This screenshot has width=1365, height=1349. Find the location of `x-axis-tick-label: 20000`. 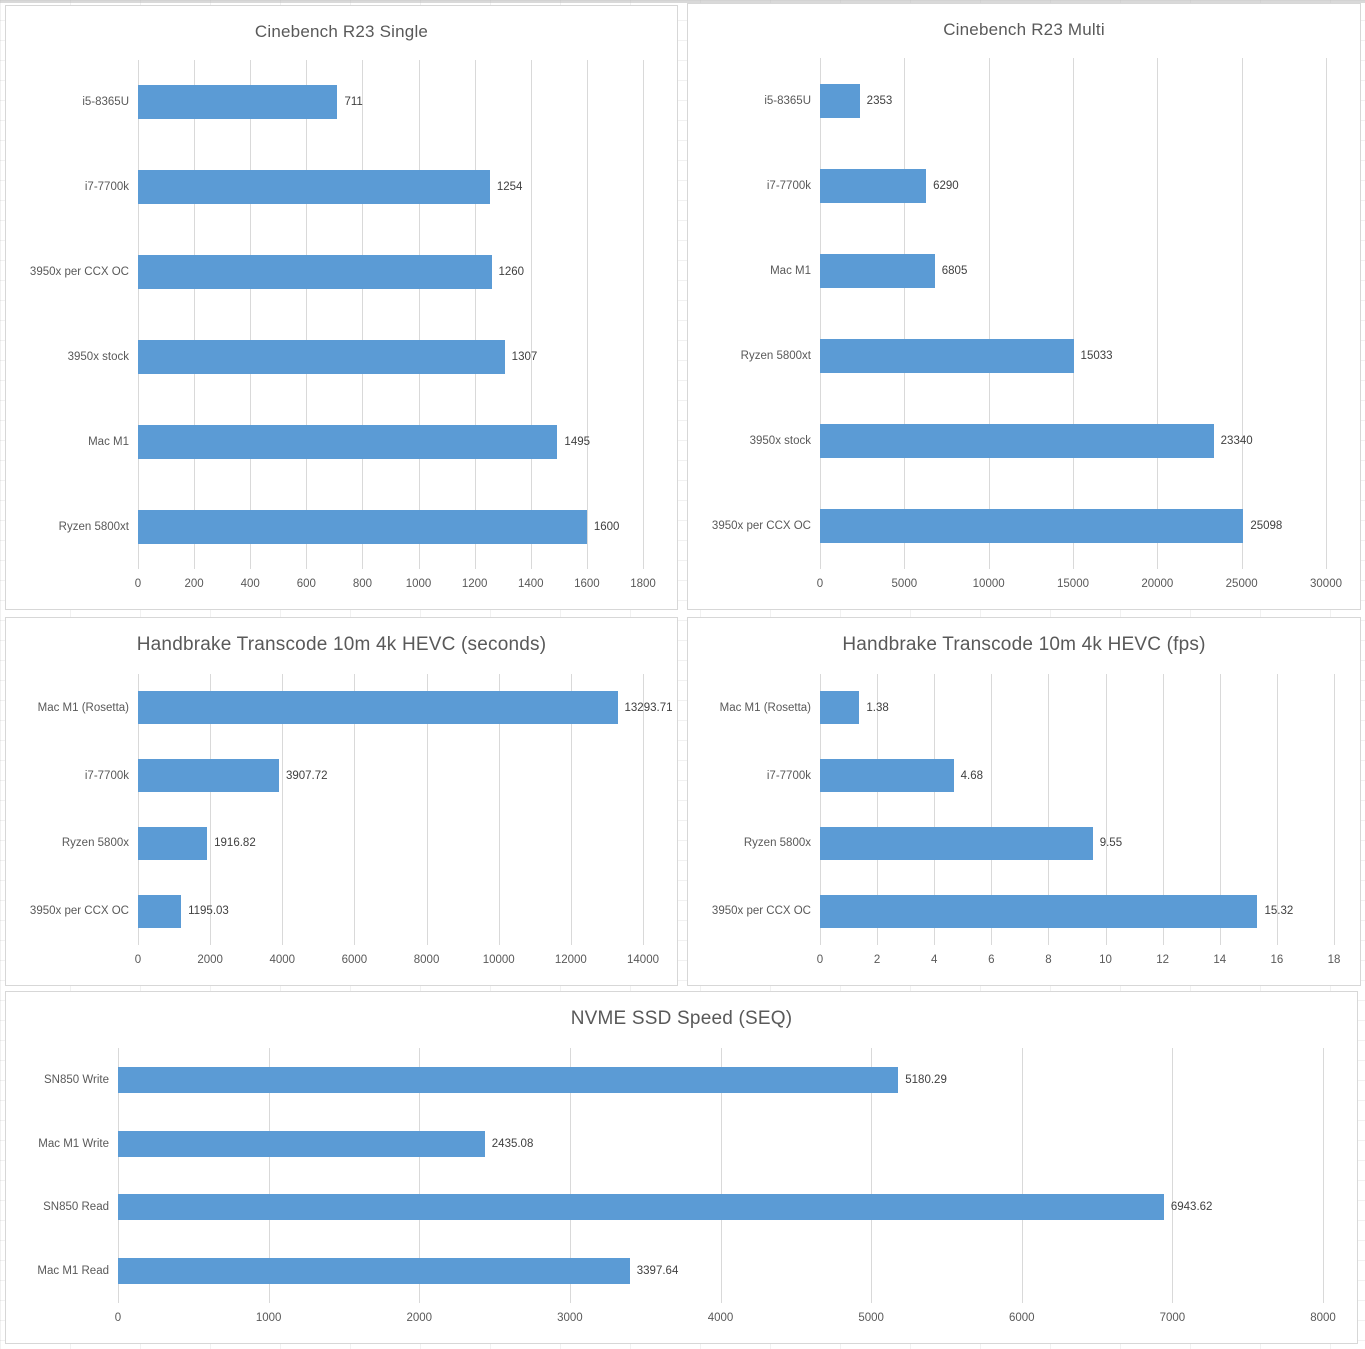

x-axis-tick-label: 20000 is located at coordinates (1157, 584).